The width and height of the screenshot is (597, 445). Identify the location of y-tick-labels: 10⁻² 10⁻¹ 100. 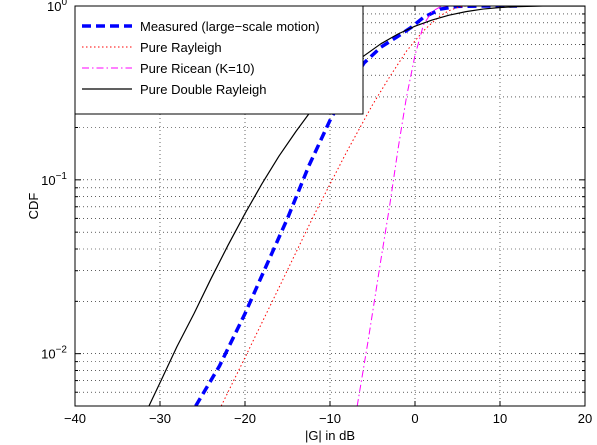
(54, 181).